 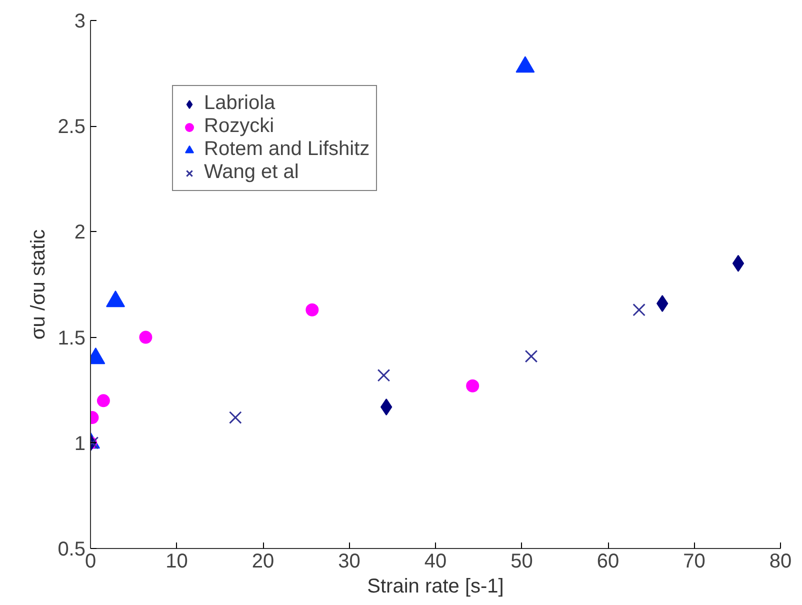 I want to click on y-tick-label: 1, so click(x=80, y=443).